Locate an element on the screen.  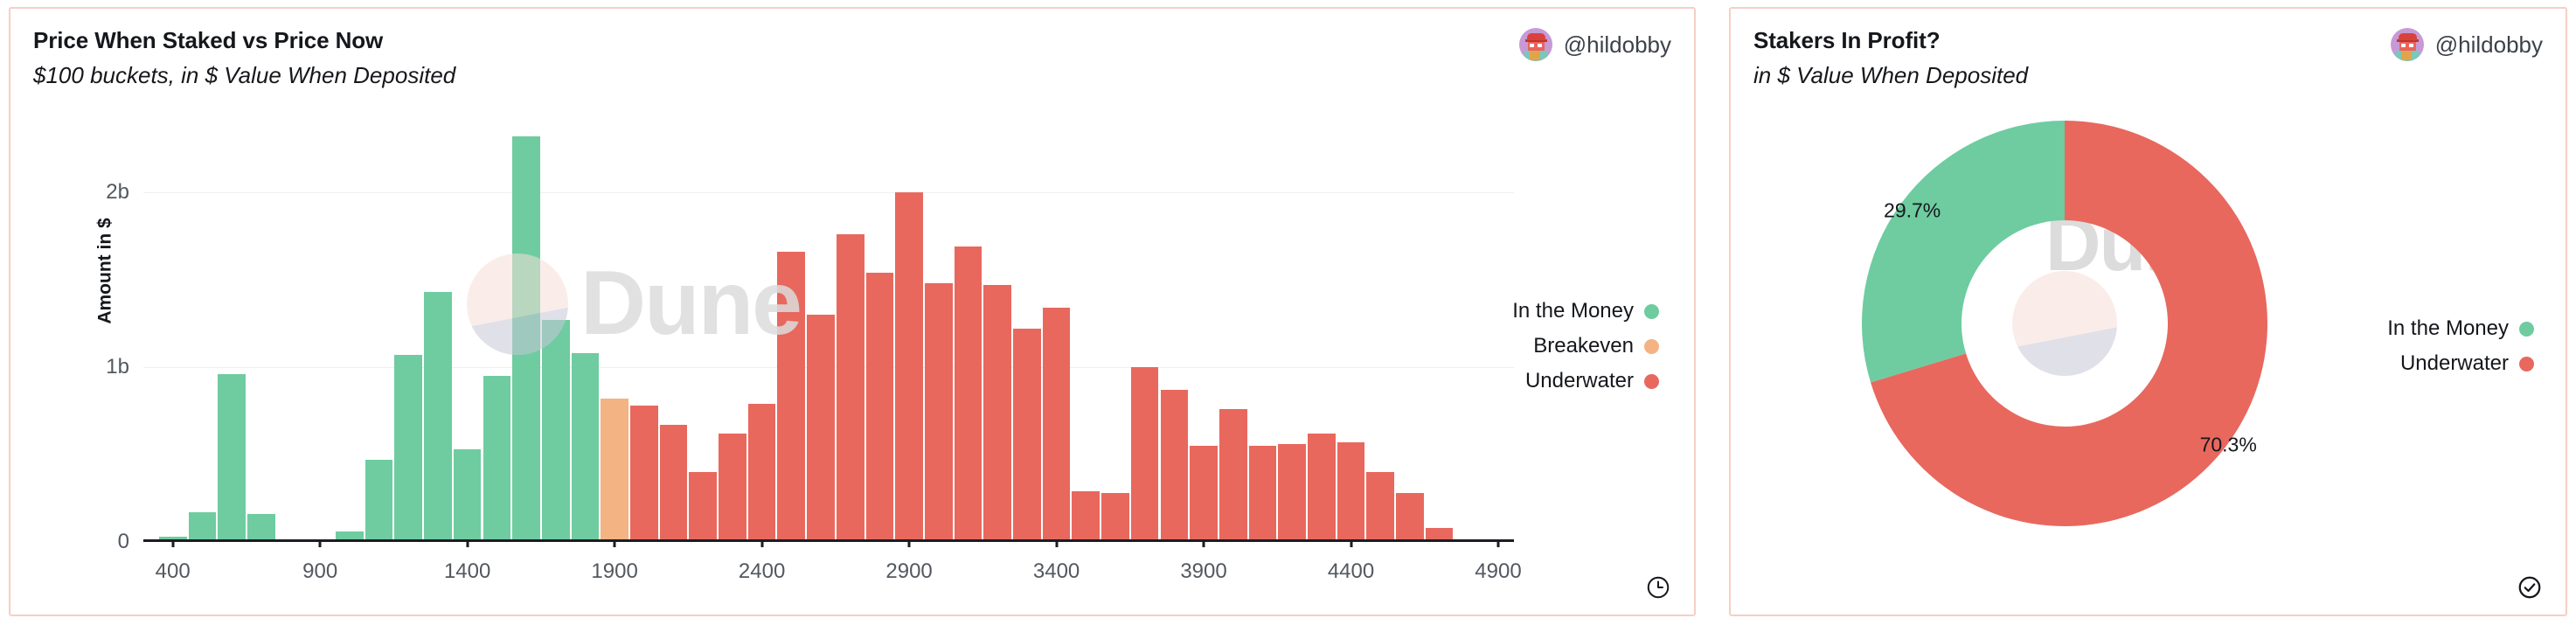
page-subtitle: in $ Value When Deposited is located at coordinates (1891, 74).